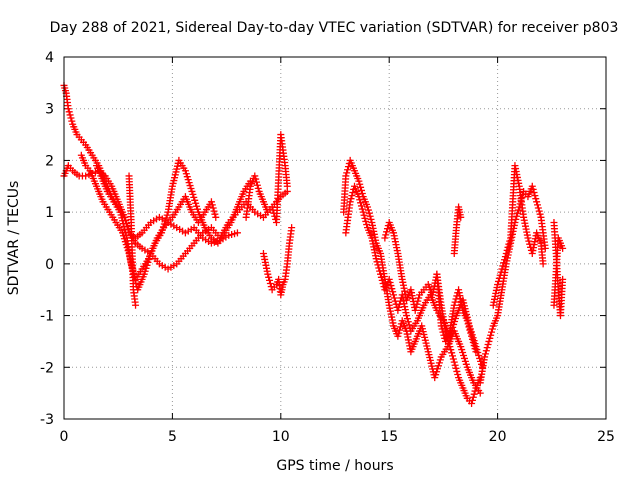 The image size is (640, 480). Describe the element at coordinates (281, 437) in the screenshot. I see `x-tick-label: 10` at that location.